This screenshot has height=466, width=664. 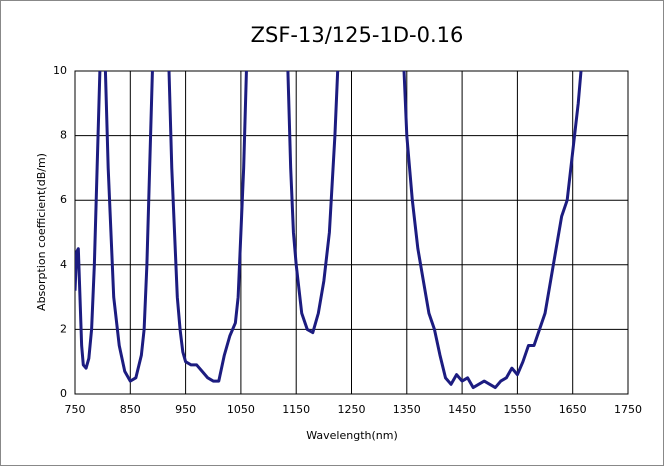 I want to click on y-tick-label: 0, so click(x=63, y=393).